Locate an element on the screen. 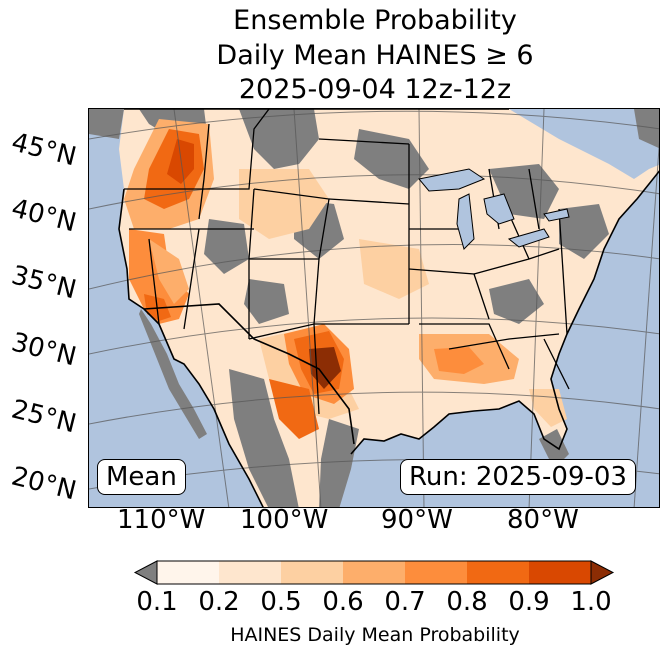  cb-tick-5: 0.8 is located at coordinates (467, 602).